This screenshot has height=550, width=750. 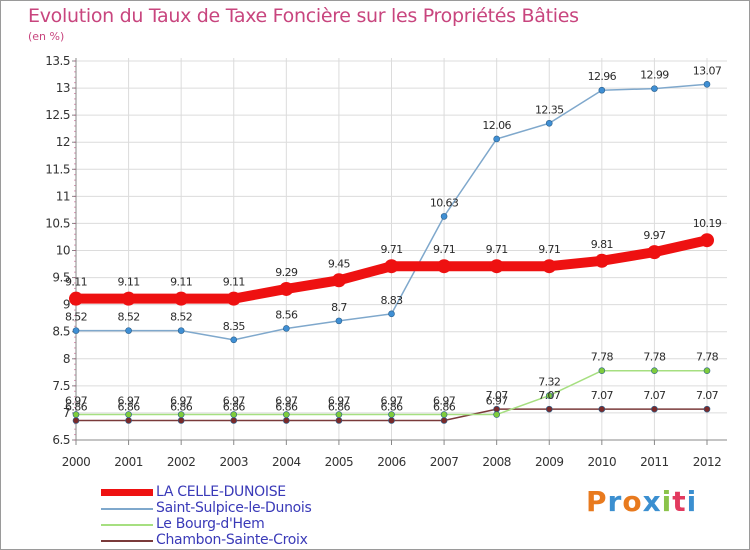 I want to click on data-label: 10.63, so click(x=444, y=202).